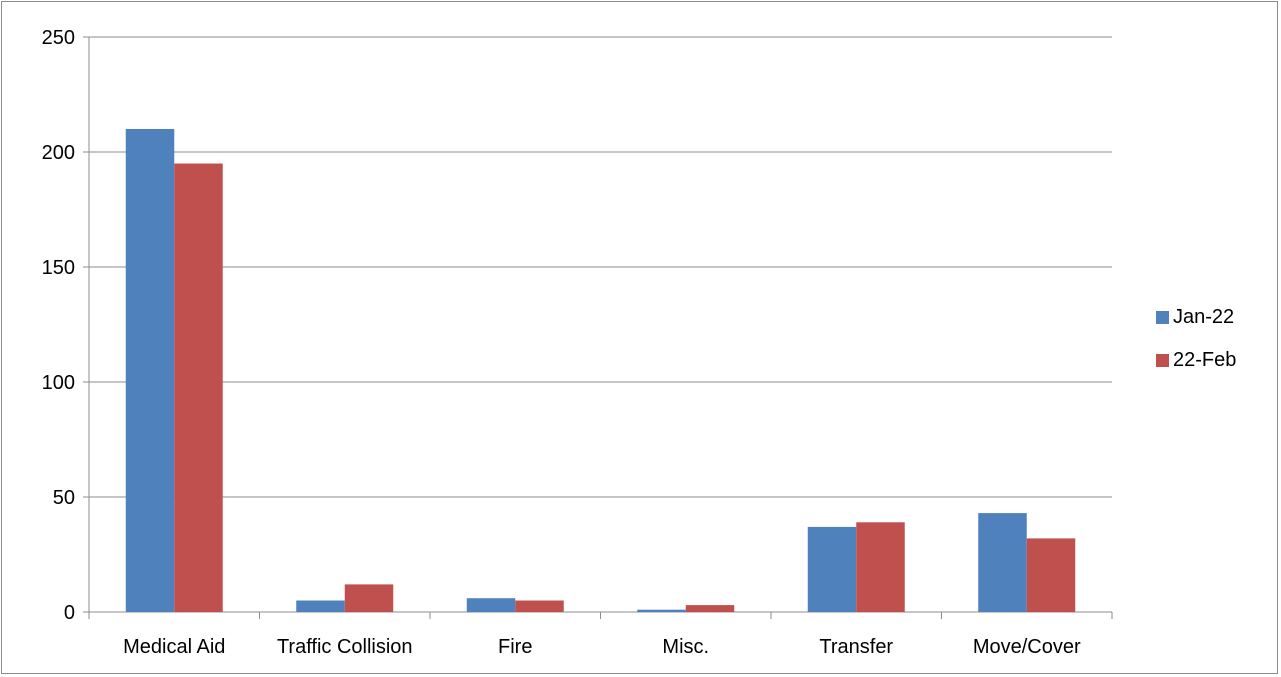 Image resolution: width=1281 pixels, height=677 pixels. Describe the element at coordinates (1027, 647) in the screenshot. I see `x-tick-label: Move/Cover` at that location.